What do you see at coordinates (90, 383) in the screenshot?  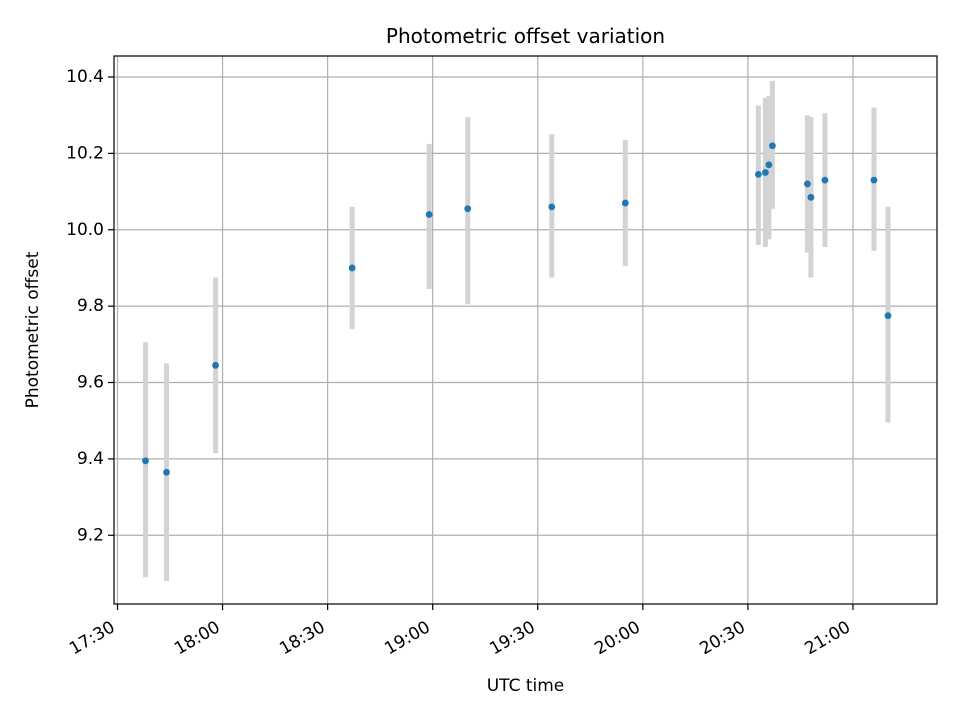 I see `y-tick-label: 9.6` at bounding box center [90, 383].